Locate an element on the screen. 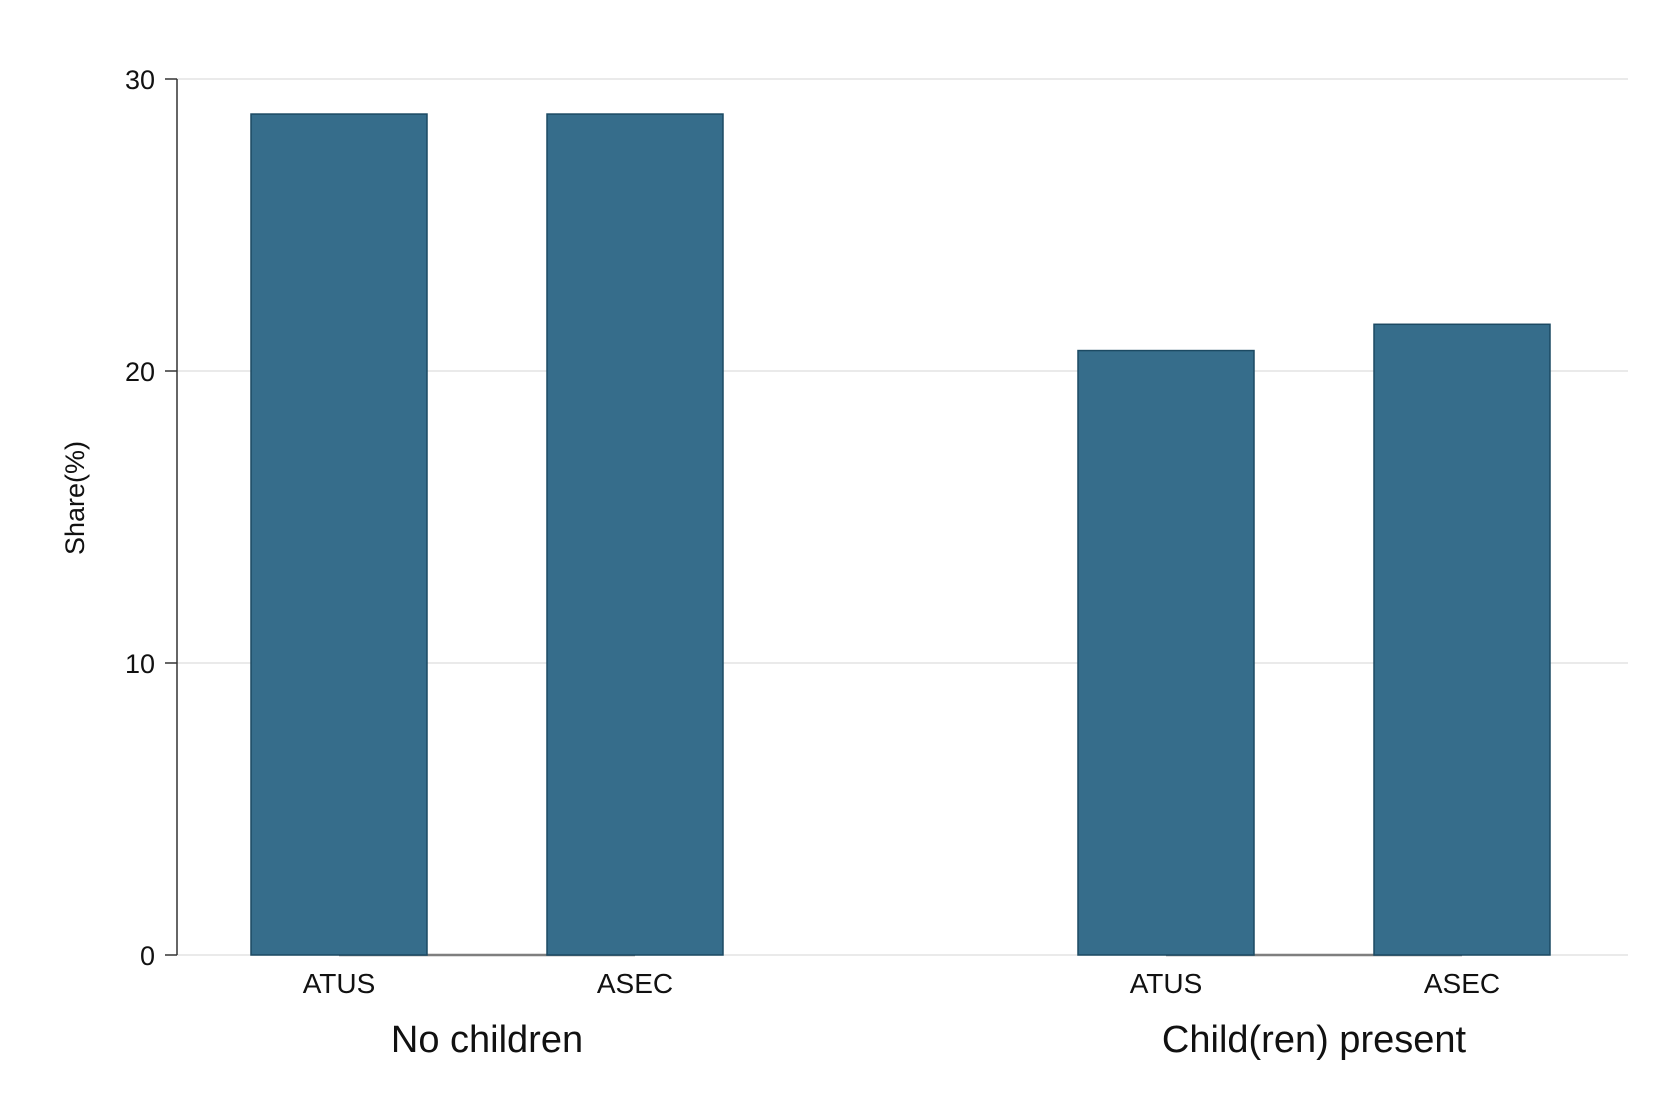 This screenshot has width=1656, height=1104. y-axis-title: Share(%) is located at coordinates (75, 498).